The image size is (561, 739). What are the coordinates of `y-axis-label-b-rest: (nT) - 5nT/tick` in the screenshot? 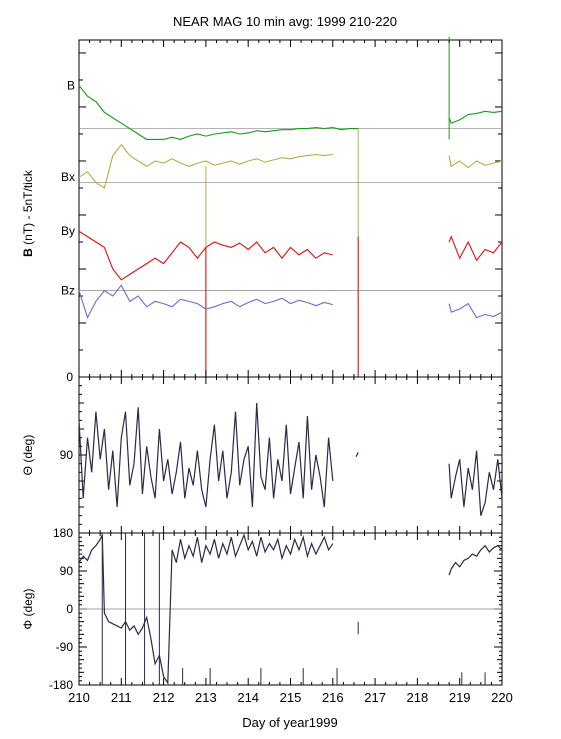 It's located at (28, 207).